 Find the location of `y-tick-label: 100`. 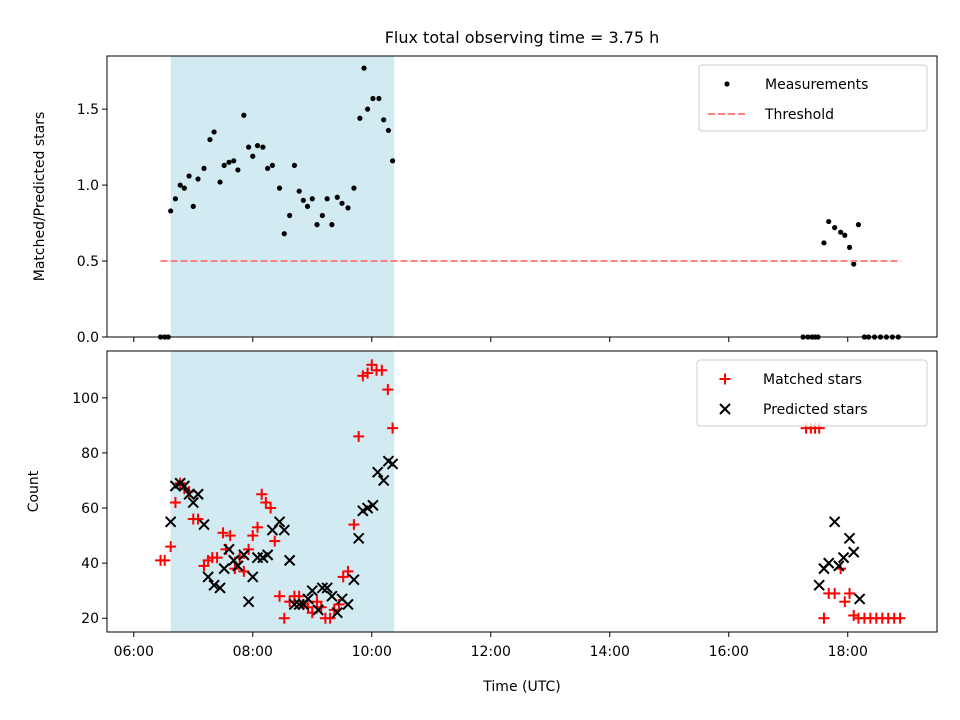

y-tick-label: 100 is located at coordinates (85, 399).